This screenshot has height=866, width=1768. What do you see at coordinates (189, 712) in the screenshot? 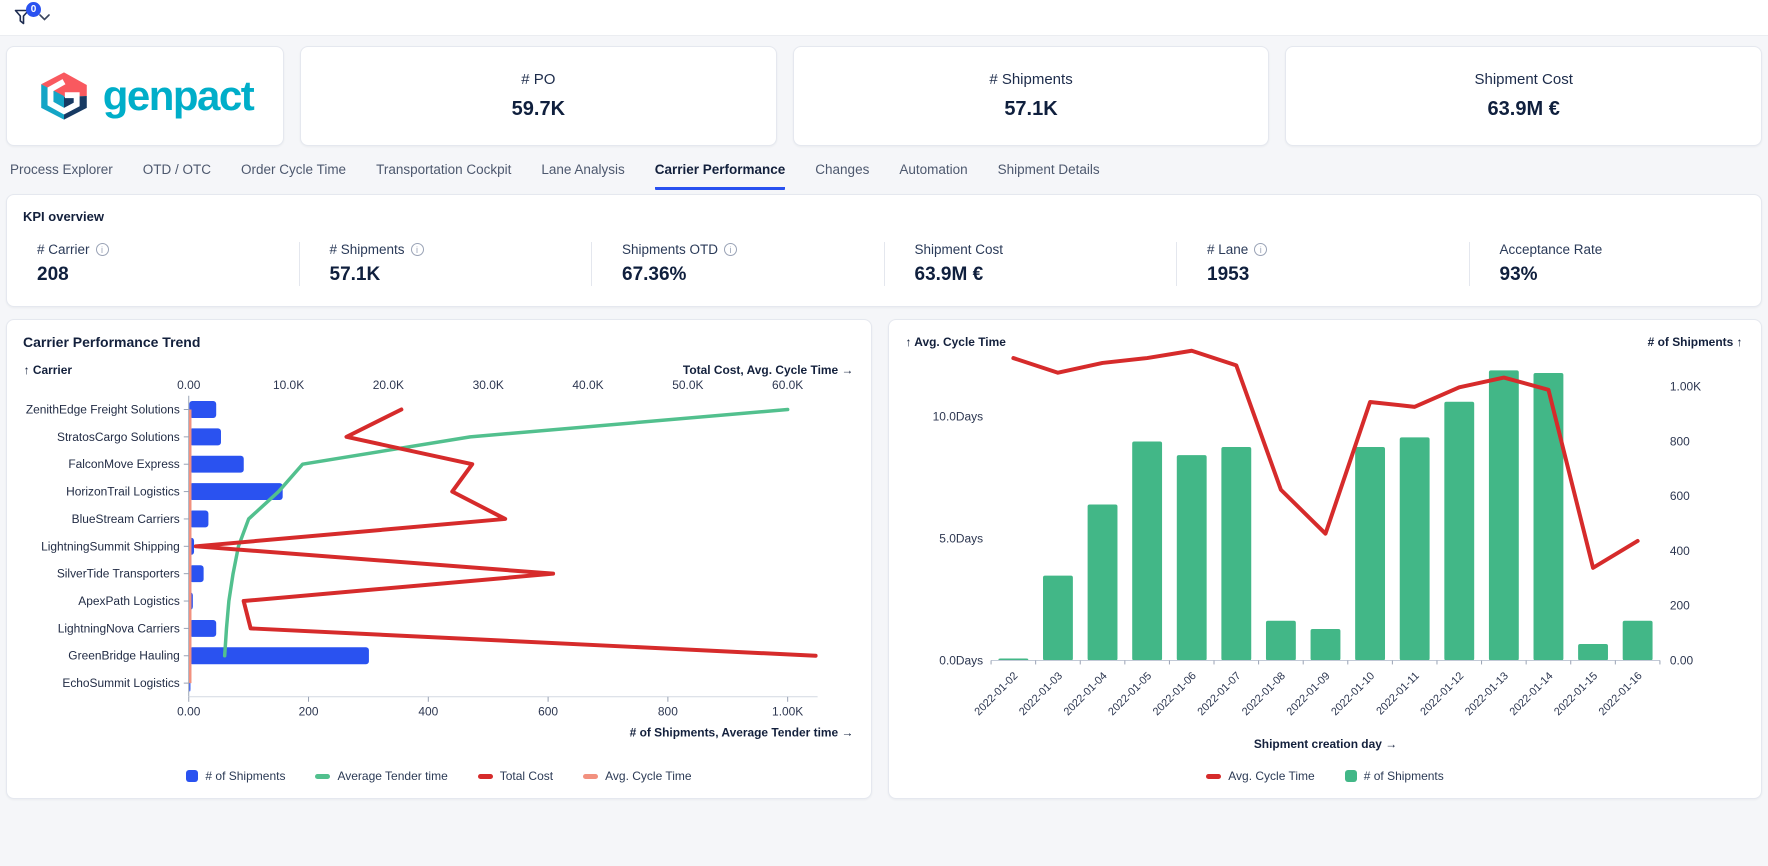
I see `bottom-axis-tick-label: 0.00` at bounding box center [189, 712].